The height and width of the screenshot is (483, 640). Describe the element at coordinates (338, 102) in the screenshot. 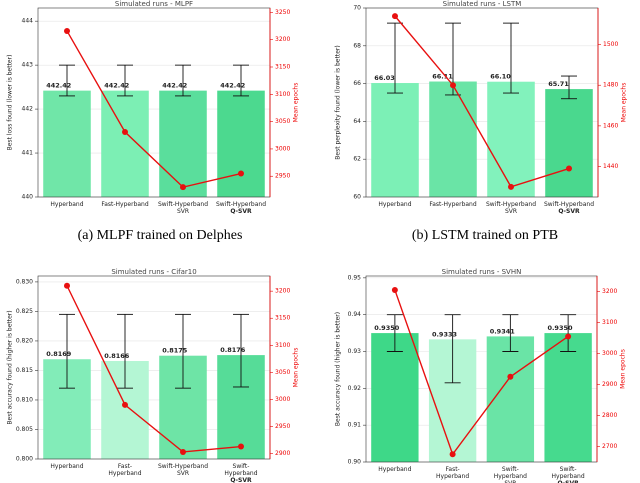

I see `y-axis-label: Best perplexity found (lower is better)` at that location.